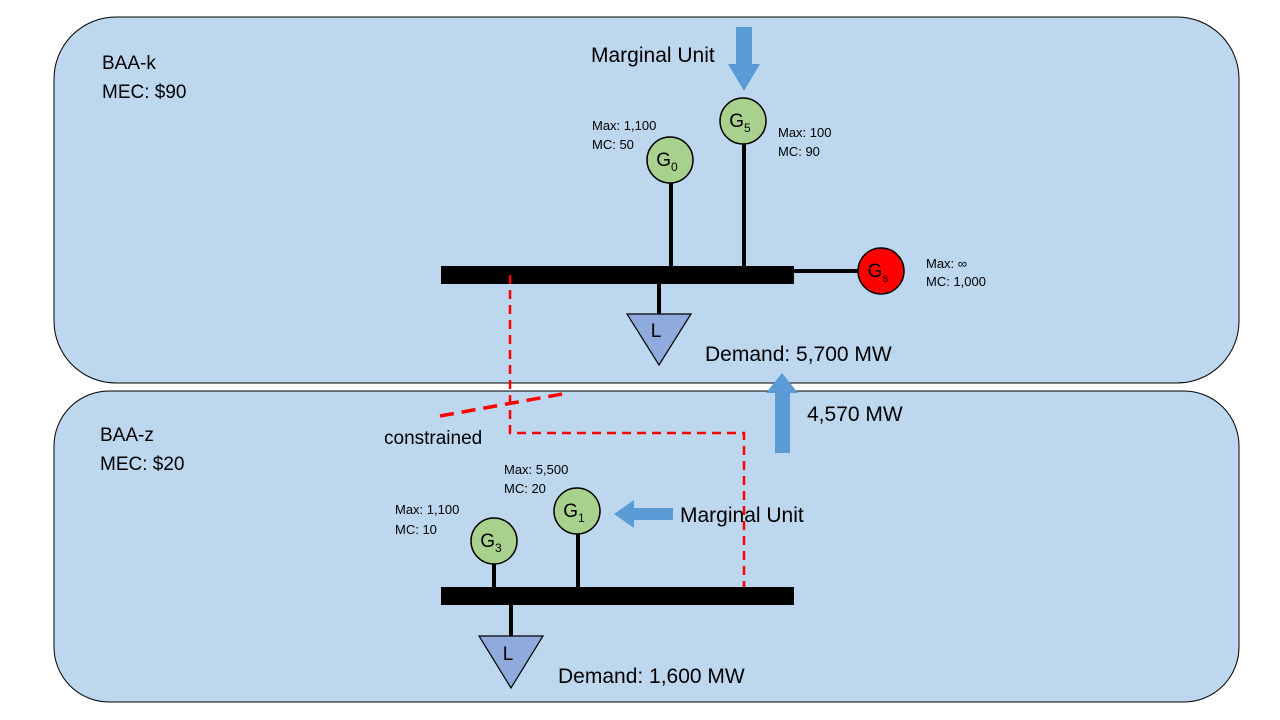 The height and width of the screenshot is (720, 1280). I want to click on g1-max: Max: 5,500, so click(536, 469).